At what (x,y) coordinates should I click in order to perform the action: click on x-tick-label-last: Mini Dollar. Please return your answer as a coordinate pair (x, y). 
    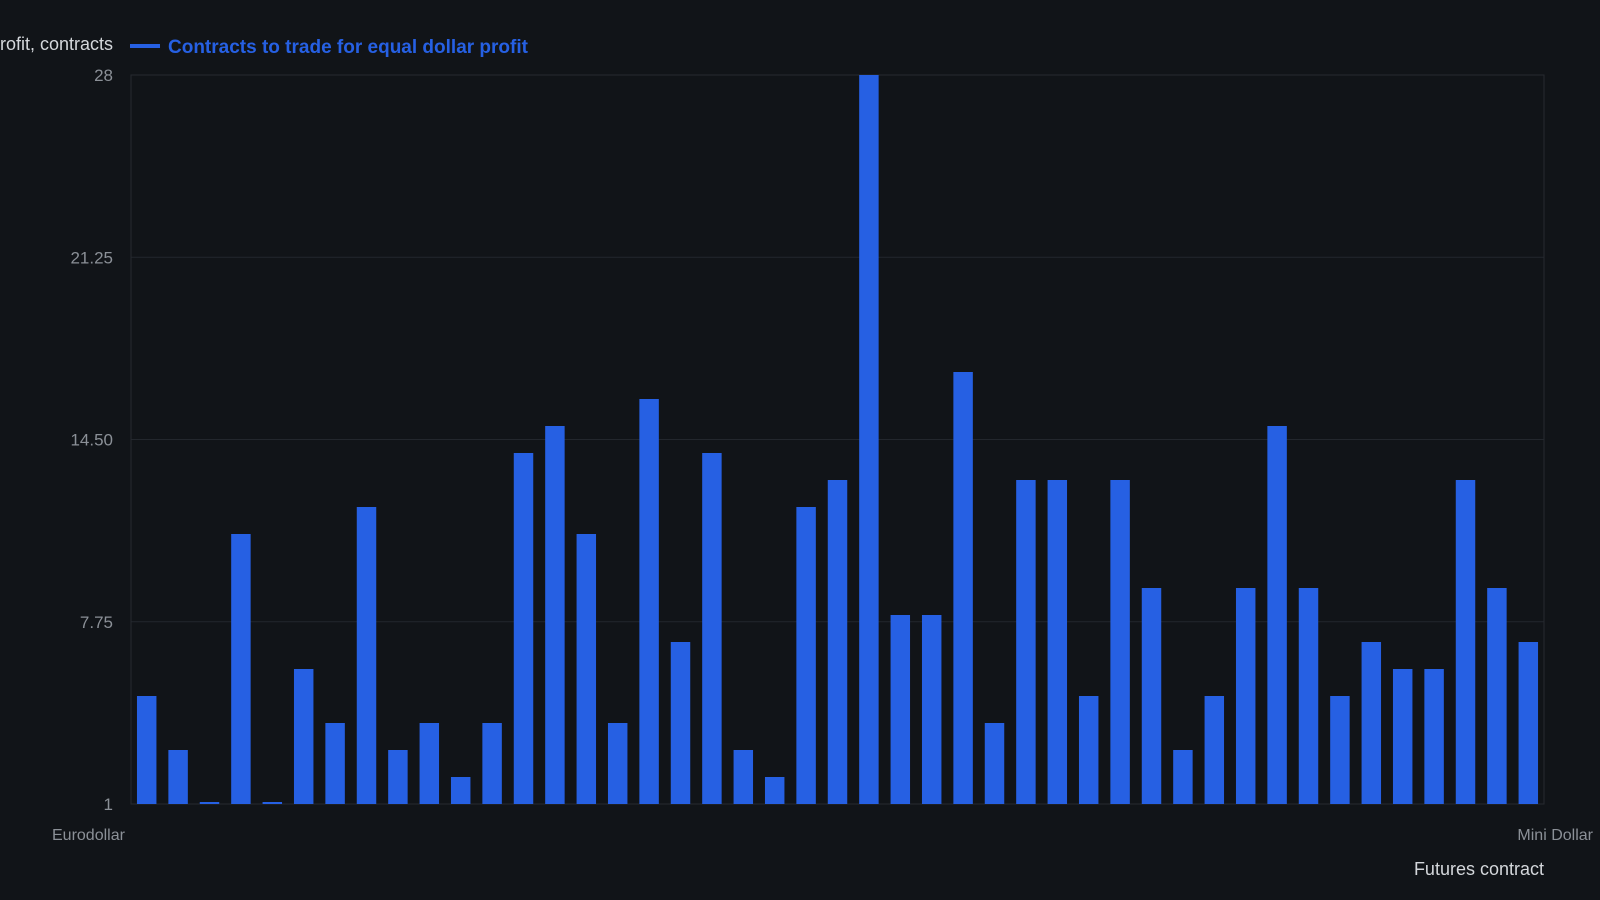
    Looking at the image, I should click on (1555, 835).